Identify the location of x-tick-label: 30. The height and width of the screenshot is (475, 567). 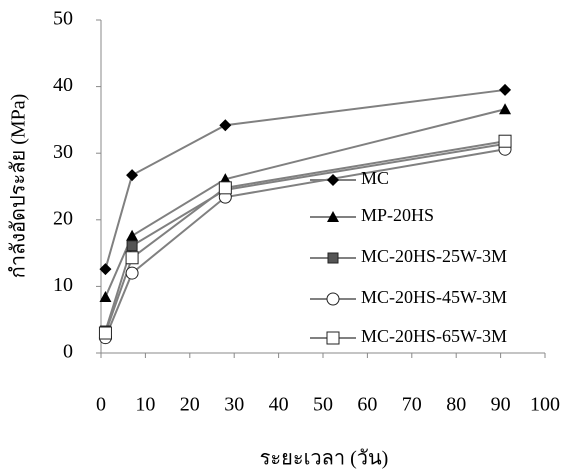
(234, 405).